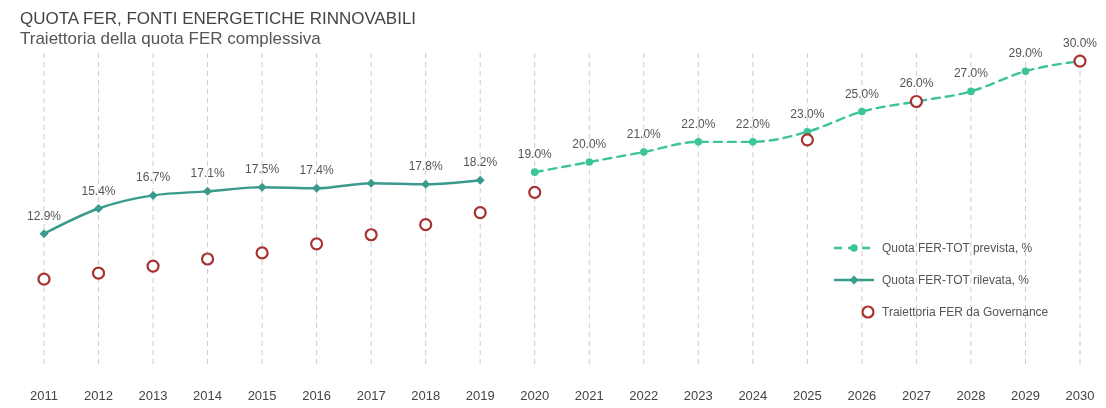 The width and height of the screenshot is (1106, 408). Describe the element at coordinates (218, 18) in the screenshot. I see `chart-title: QUOTA FER, FONTI ENERGETICHE RINNOVABILI` at that location.